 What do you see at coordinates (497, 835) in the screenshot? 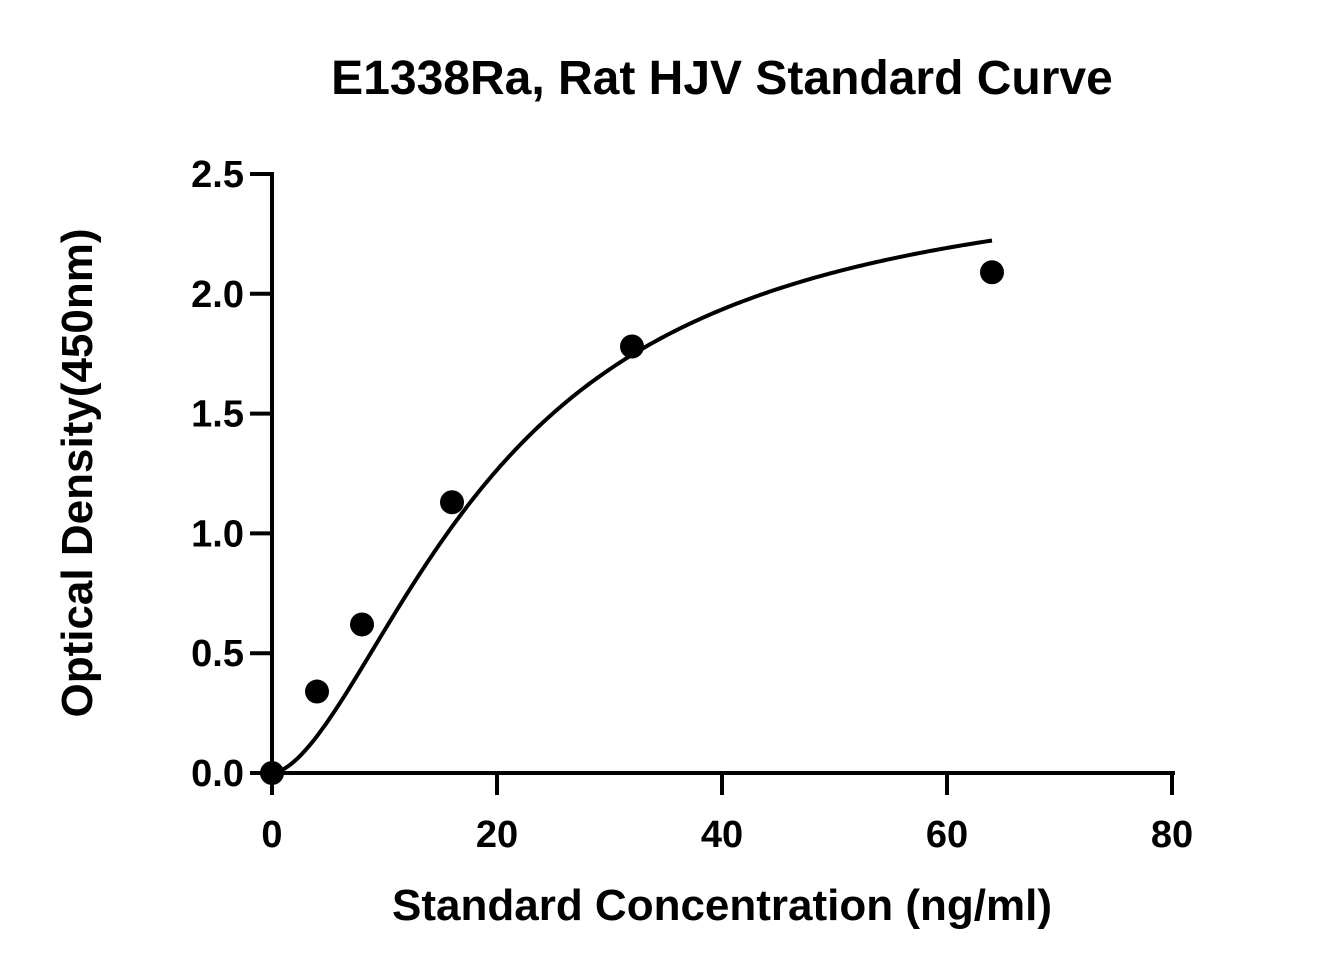
I see `x-tick-label: 20` at bounding box center [497, 835].